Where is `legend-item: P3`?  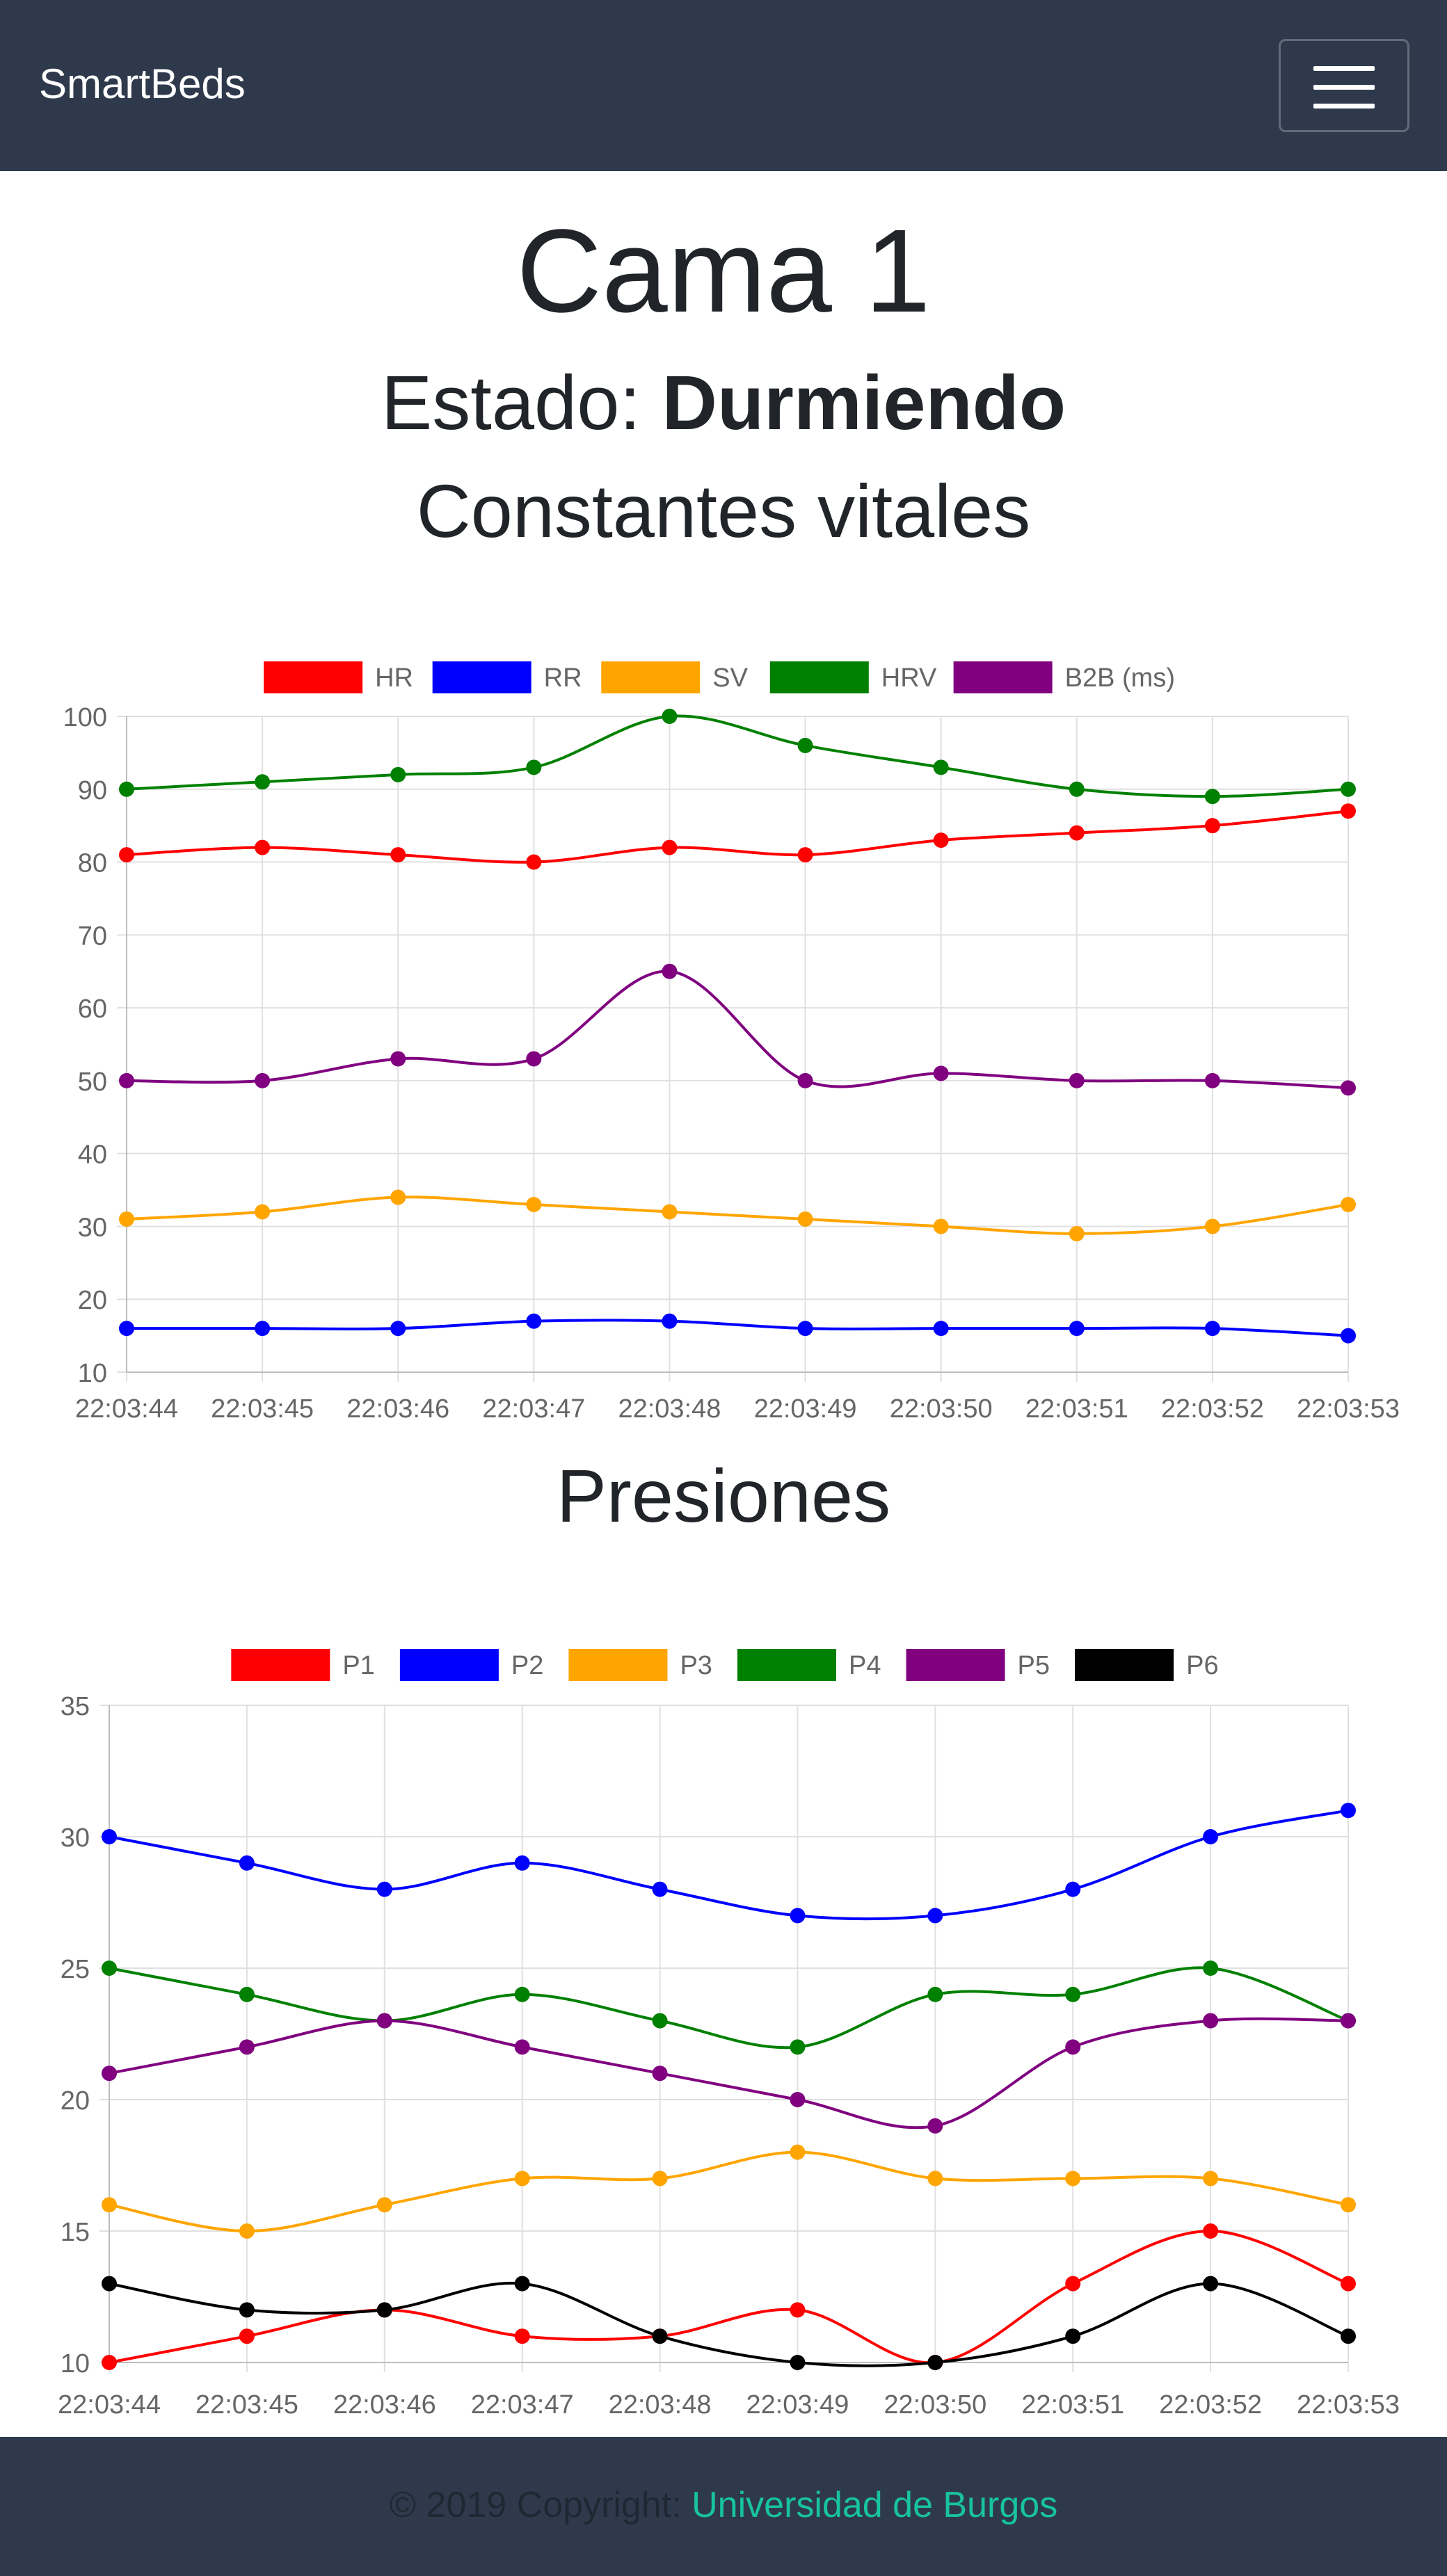 legend-item: P3 is located at coordinates (640, 1665).